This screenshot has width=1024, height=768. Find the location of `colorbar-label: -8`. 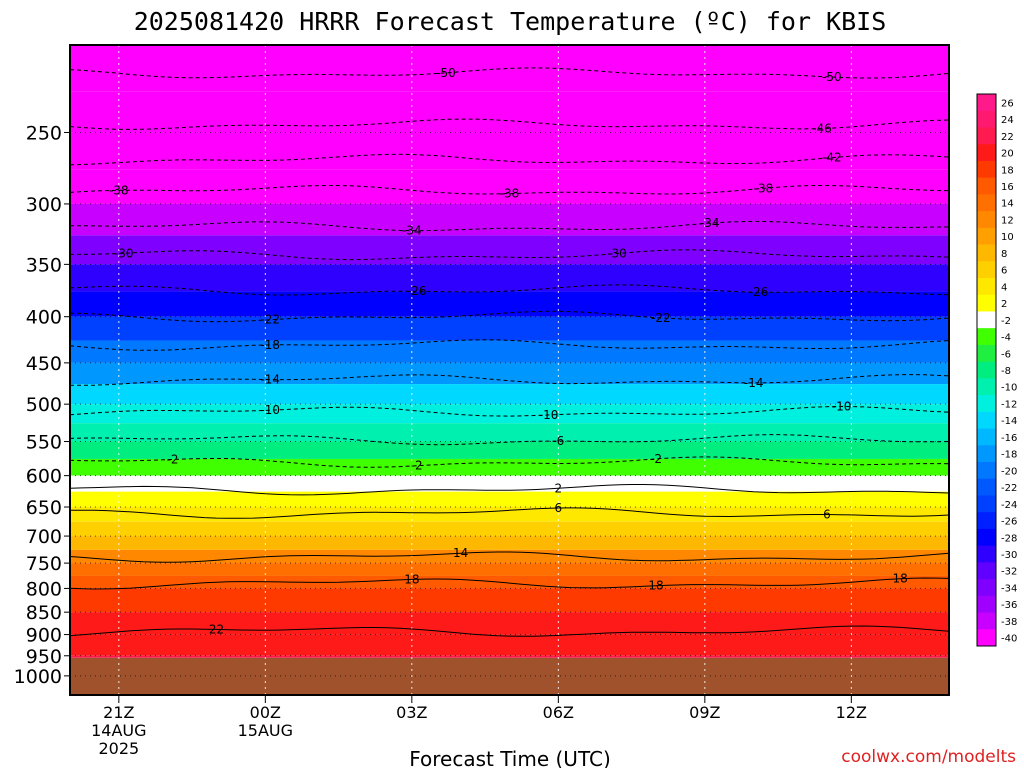

colorbar-label: -8 is located at coordinates (1006, 371).